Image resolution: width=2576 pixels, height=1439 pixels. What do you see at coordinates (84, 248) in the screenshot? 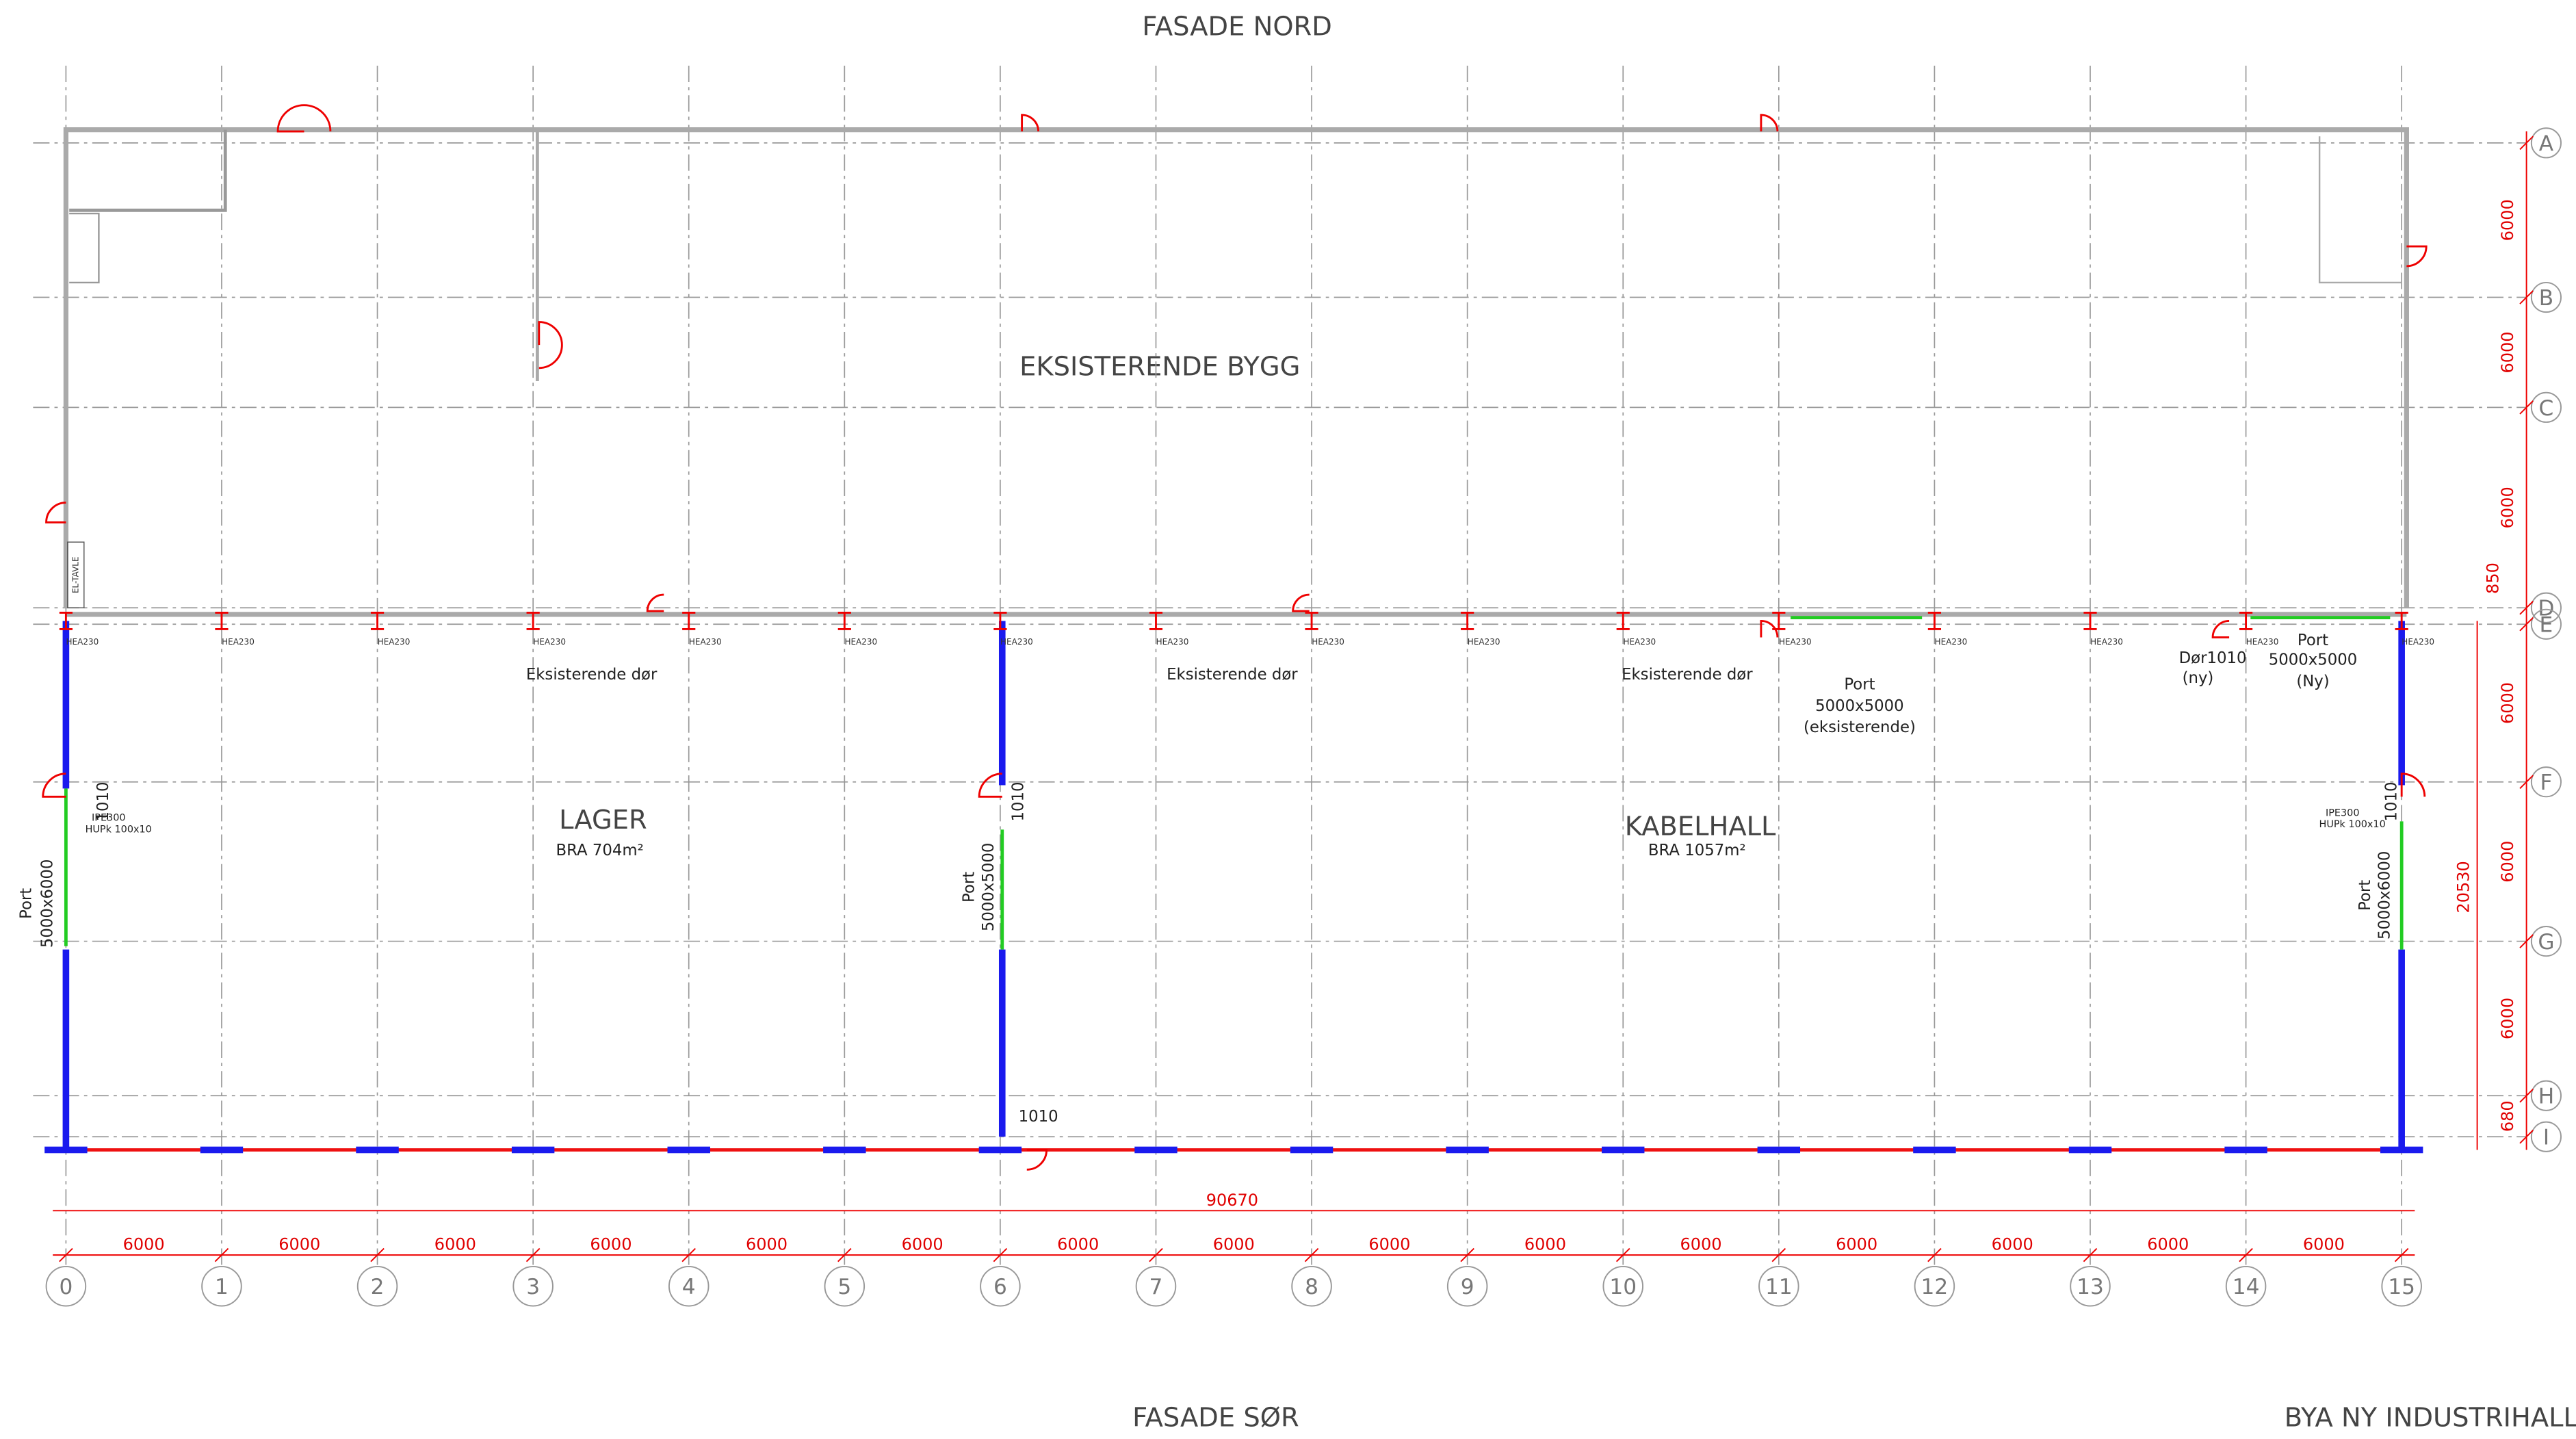
I see `stairs` at bounding box center [84, 248].